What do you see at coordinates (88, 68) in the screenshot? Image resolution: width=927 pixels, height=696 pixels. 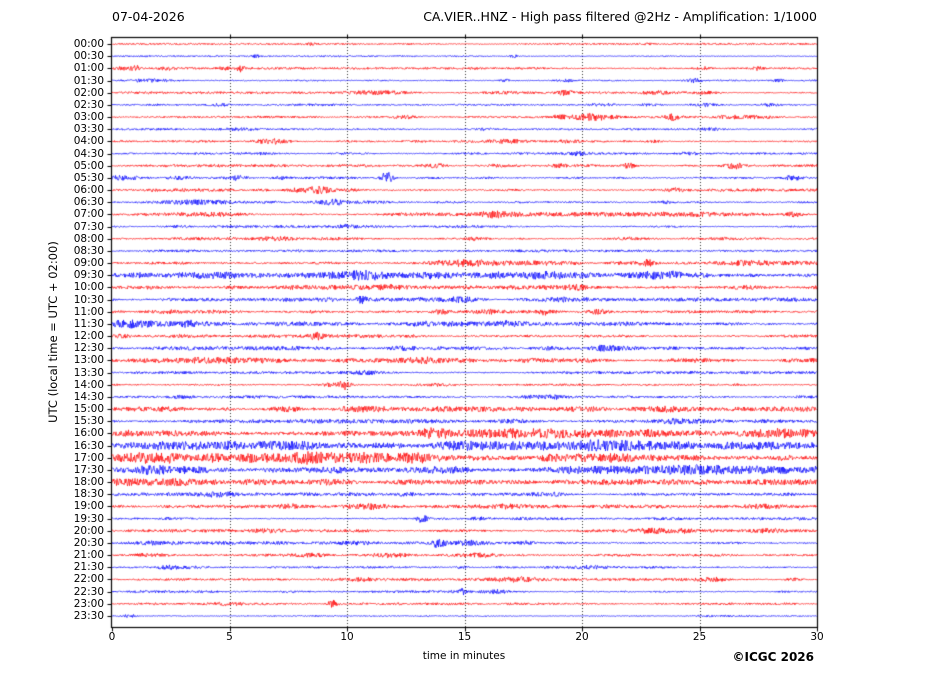 I see `y-tick-label: 01:00` at bounding box center [88, 68].